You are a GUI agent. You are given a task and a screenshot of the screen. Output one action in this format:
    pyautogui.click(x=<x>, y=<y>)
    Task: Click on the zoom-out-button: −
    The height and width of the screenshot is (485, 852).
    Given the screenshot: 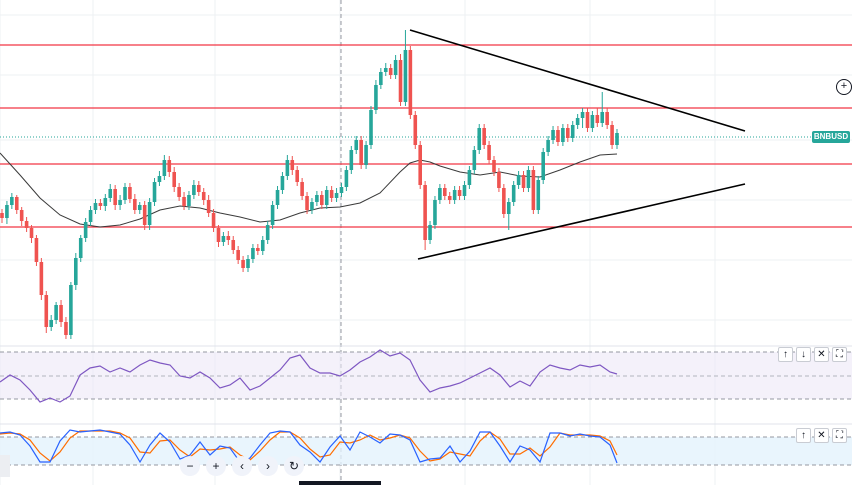 What is the action you would take?
    pyautogui.click(x=190, y=466)
    